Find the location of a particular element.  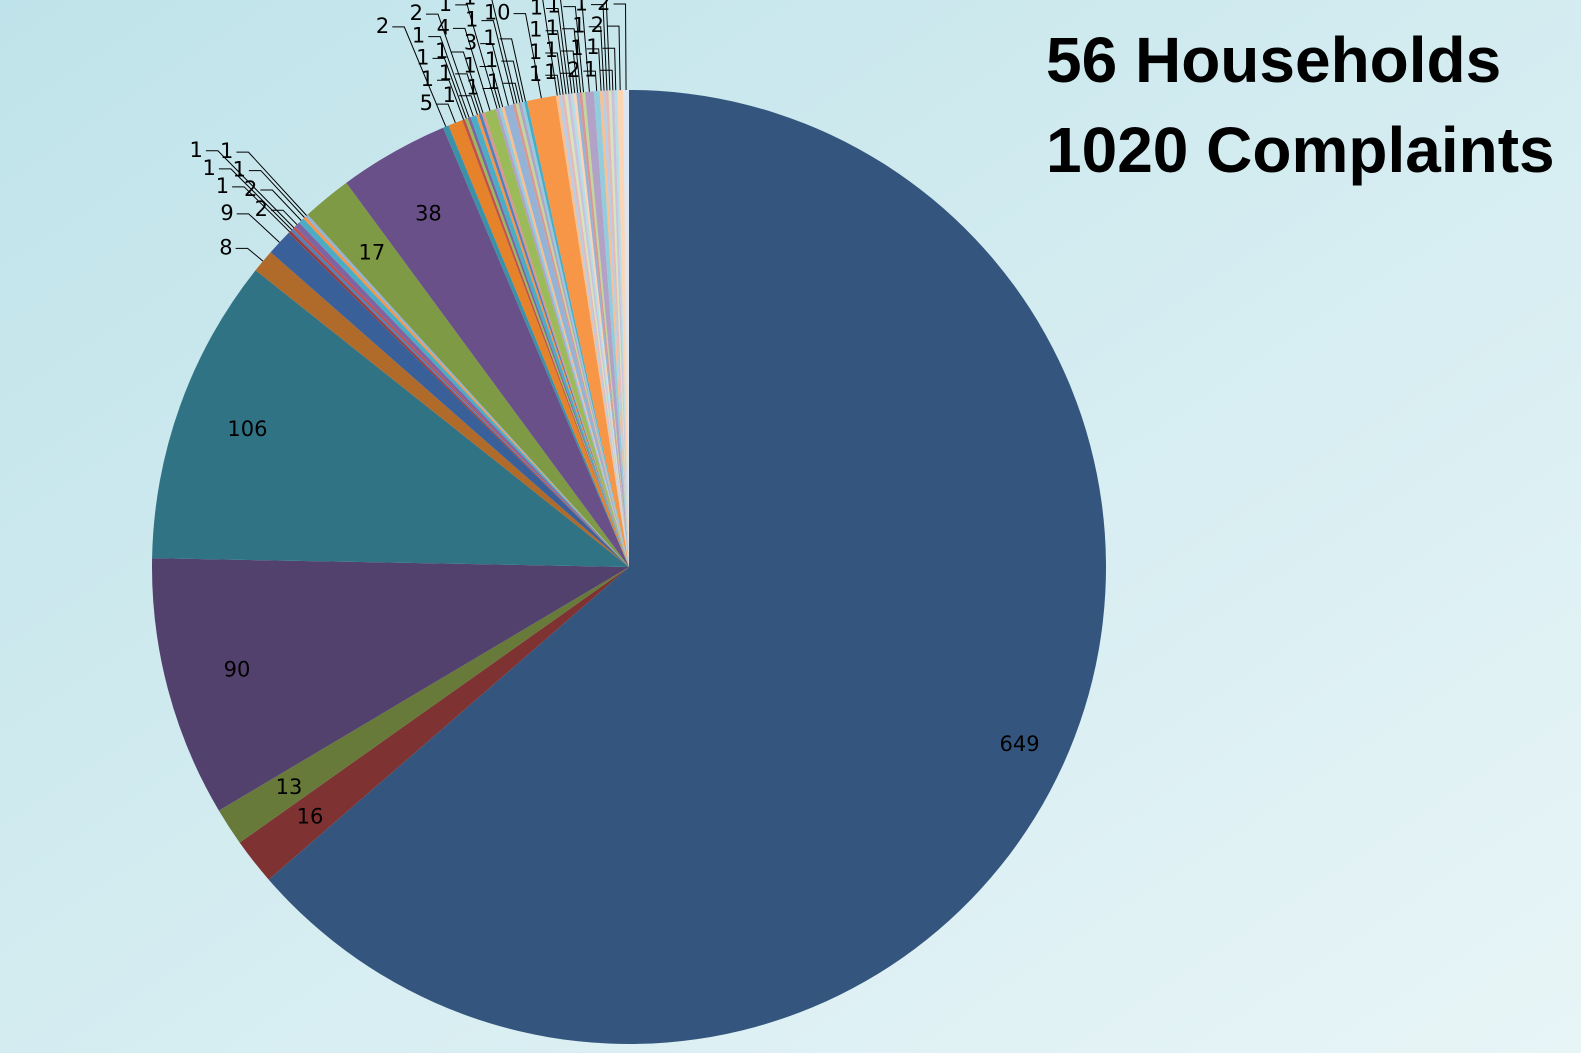

data-label: 17 is located at coordinates (372, 252).